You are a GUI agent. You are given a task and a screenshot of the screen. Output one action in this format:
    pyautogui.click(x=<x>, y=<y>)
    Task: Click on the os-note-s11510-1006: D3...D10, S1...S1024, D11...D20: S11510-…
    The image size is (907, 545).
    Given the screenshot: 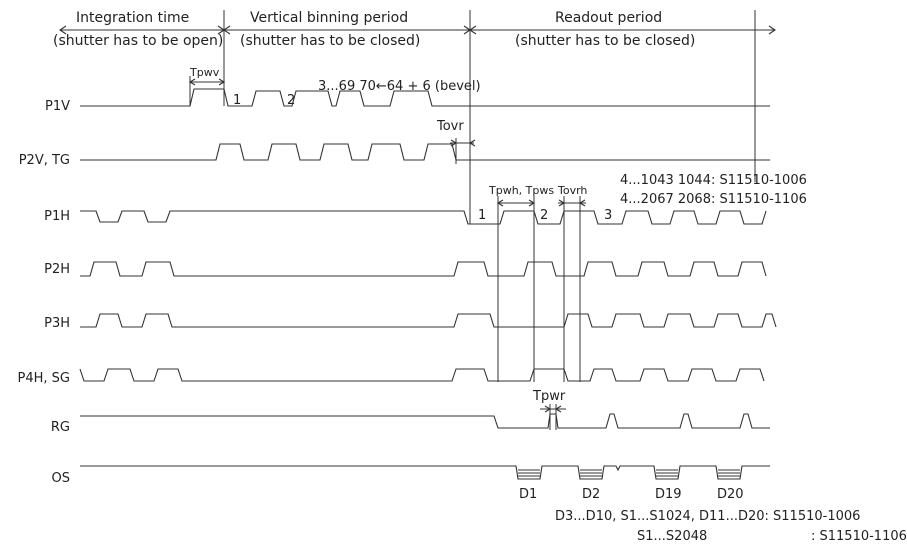 What is the action you would take?
    pyautogui.click(x=707, y=516)
    